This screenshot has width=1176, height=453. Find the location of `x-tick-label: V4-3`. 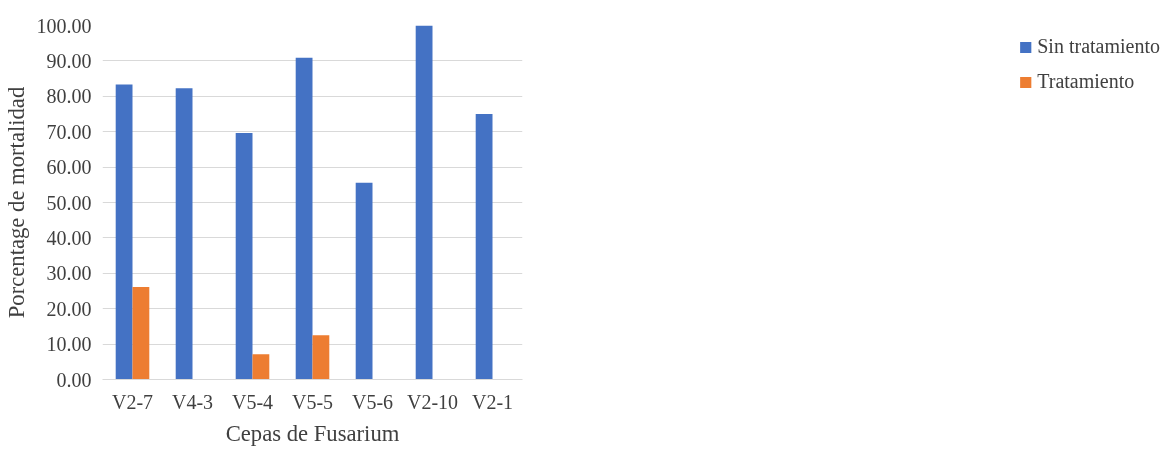

x-tick-label: V4-3 is located at coordinates (192, 401).